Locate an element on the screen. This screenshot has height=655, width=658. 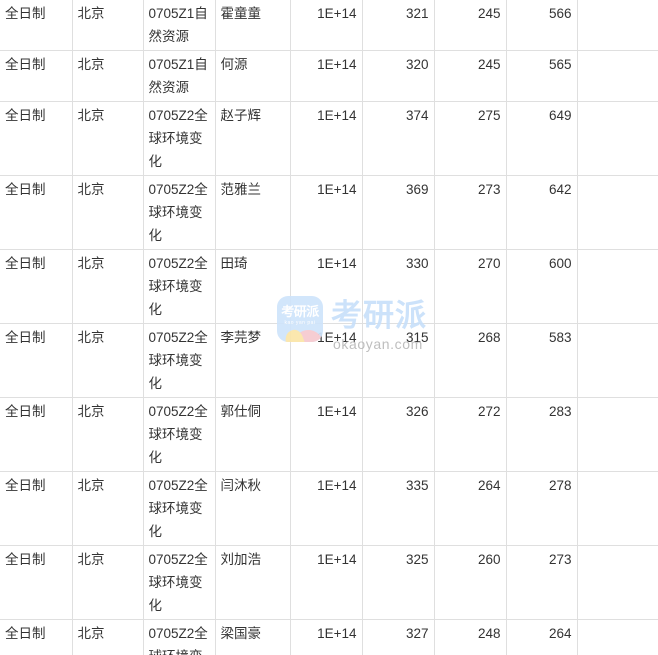
cell-total: 315 is located at coordinates (398, 360).